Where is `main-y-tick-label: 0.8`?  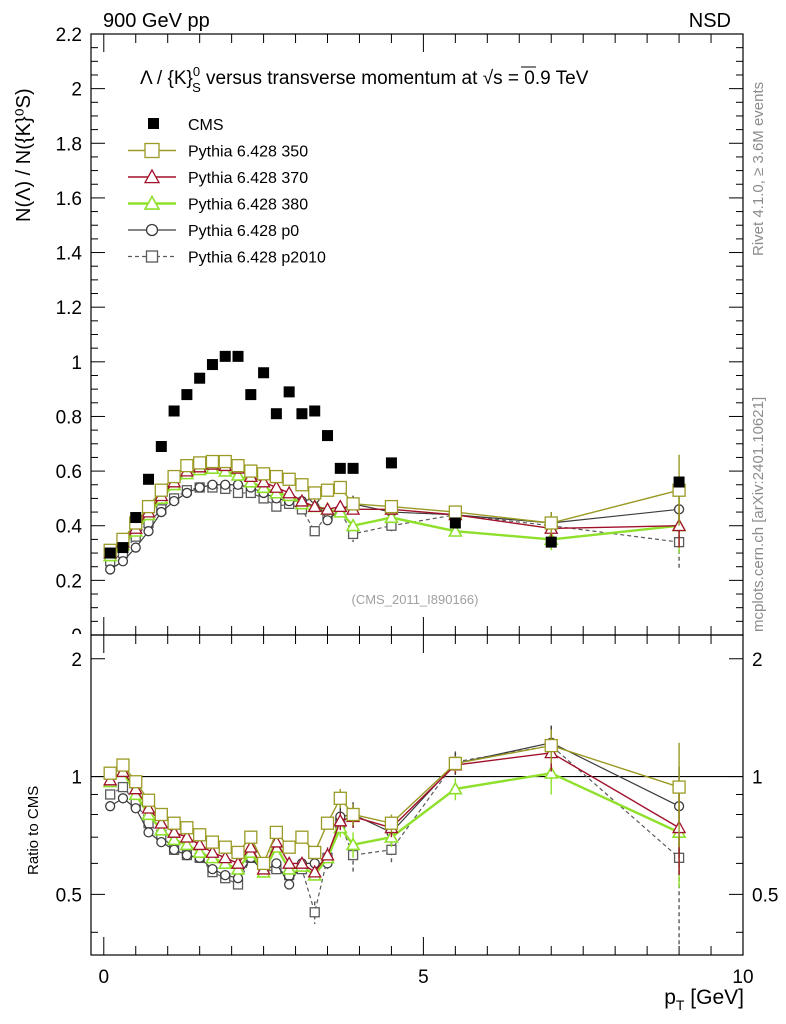 main-y-tick-label: 0.8 is located at coordinates (69, 417).